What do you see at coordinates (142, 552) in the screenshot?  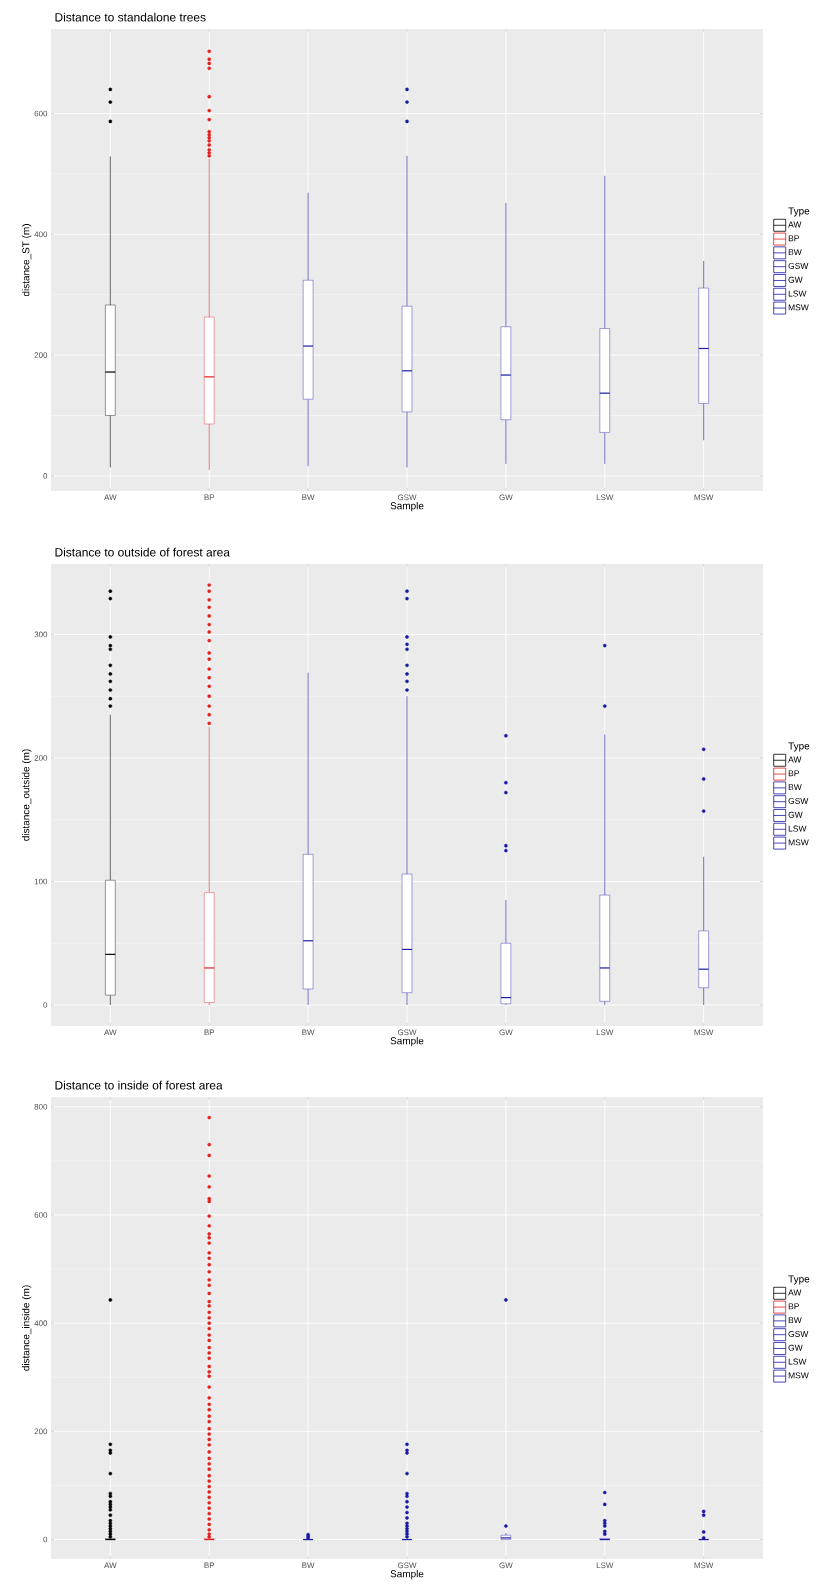 I see `chart-title: Distance to outside of forest area` at bounding box center [142, 552].